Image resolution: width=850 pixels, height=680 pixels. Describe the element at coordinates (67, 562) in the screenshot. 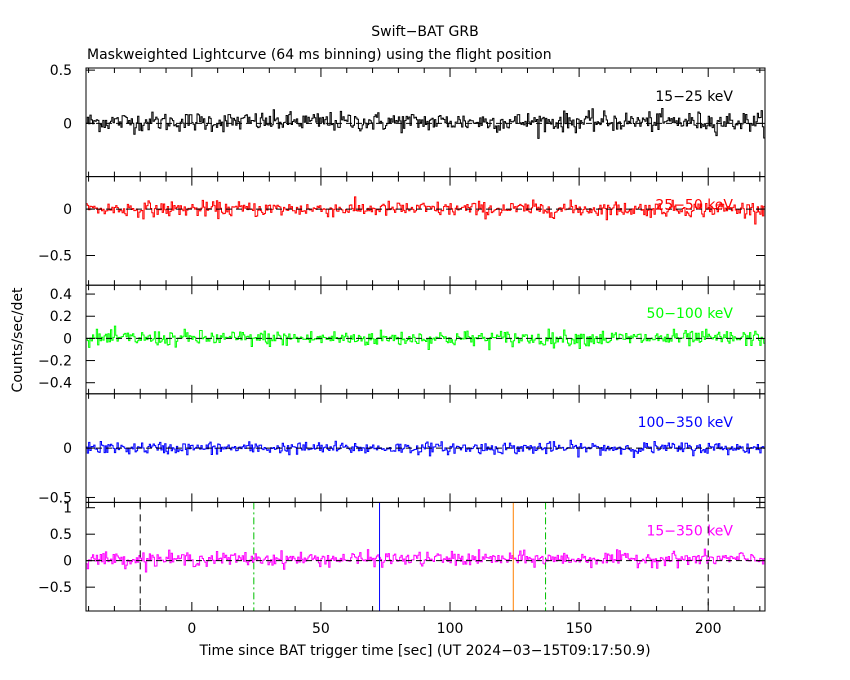

I see `y-tick-label-4-2: 0` at that location.